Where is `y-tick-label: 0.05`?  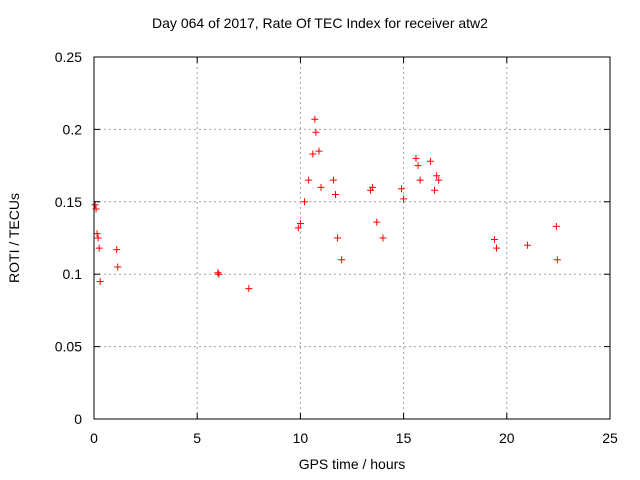
y-tick-label: 0.05 is located at coordinates (68, 347).